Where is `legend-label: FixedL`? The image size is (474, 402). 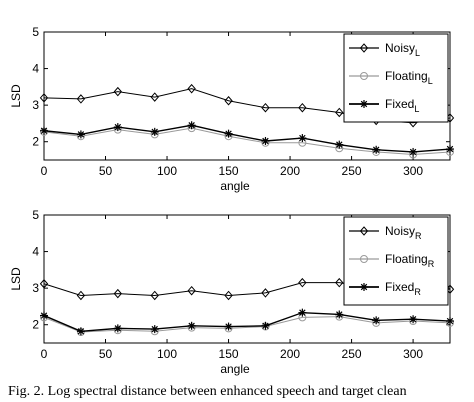
legend-label: FixedL is located at coordinates (402, 105).